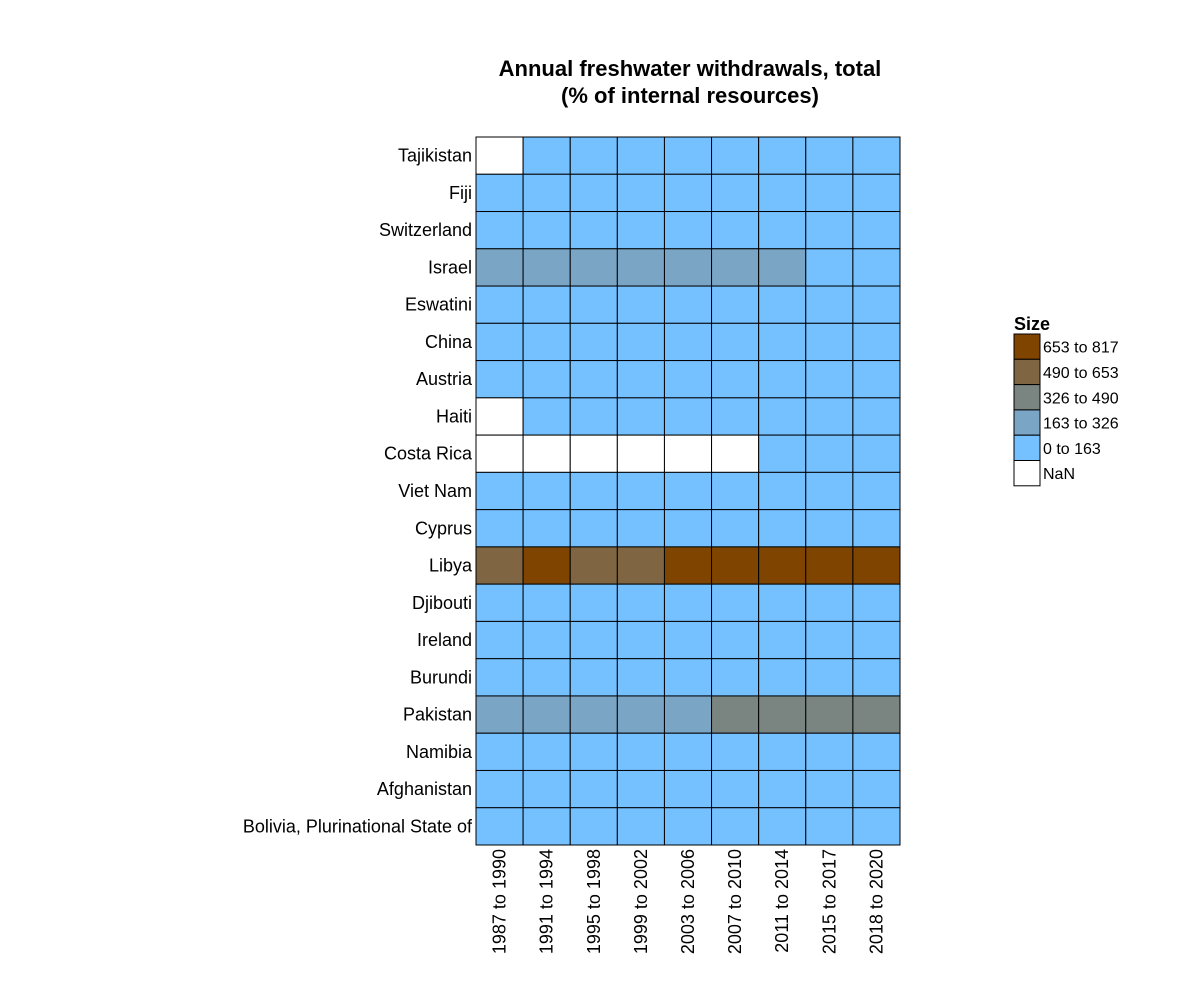 The image size is (1200, 1005). Describe the element at coordinates (782, 901) in the screenshot. I see `column-label: 2011 to 2014` at that location.